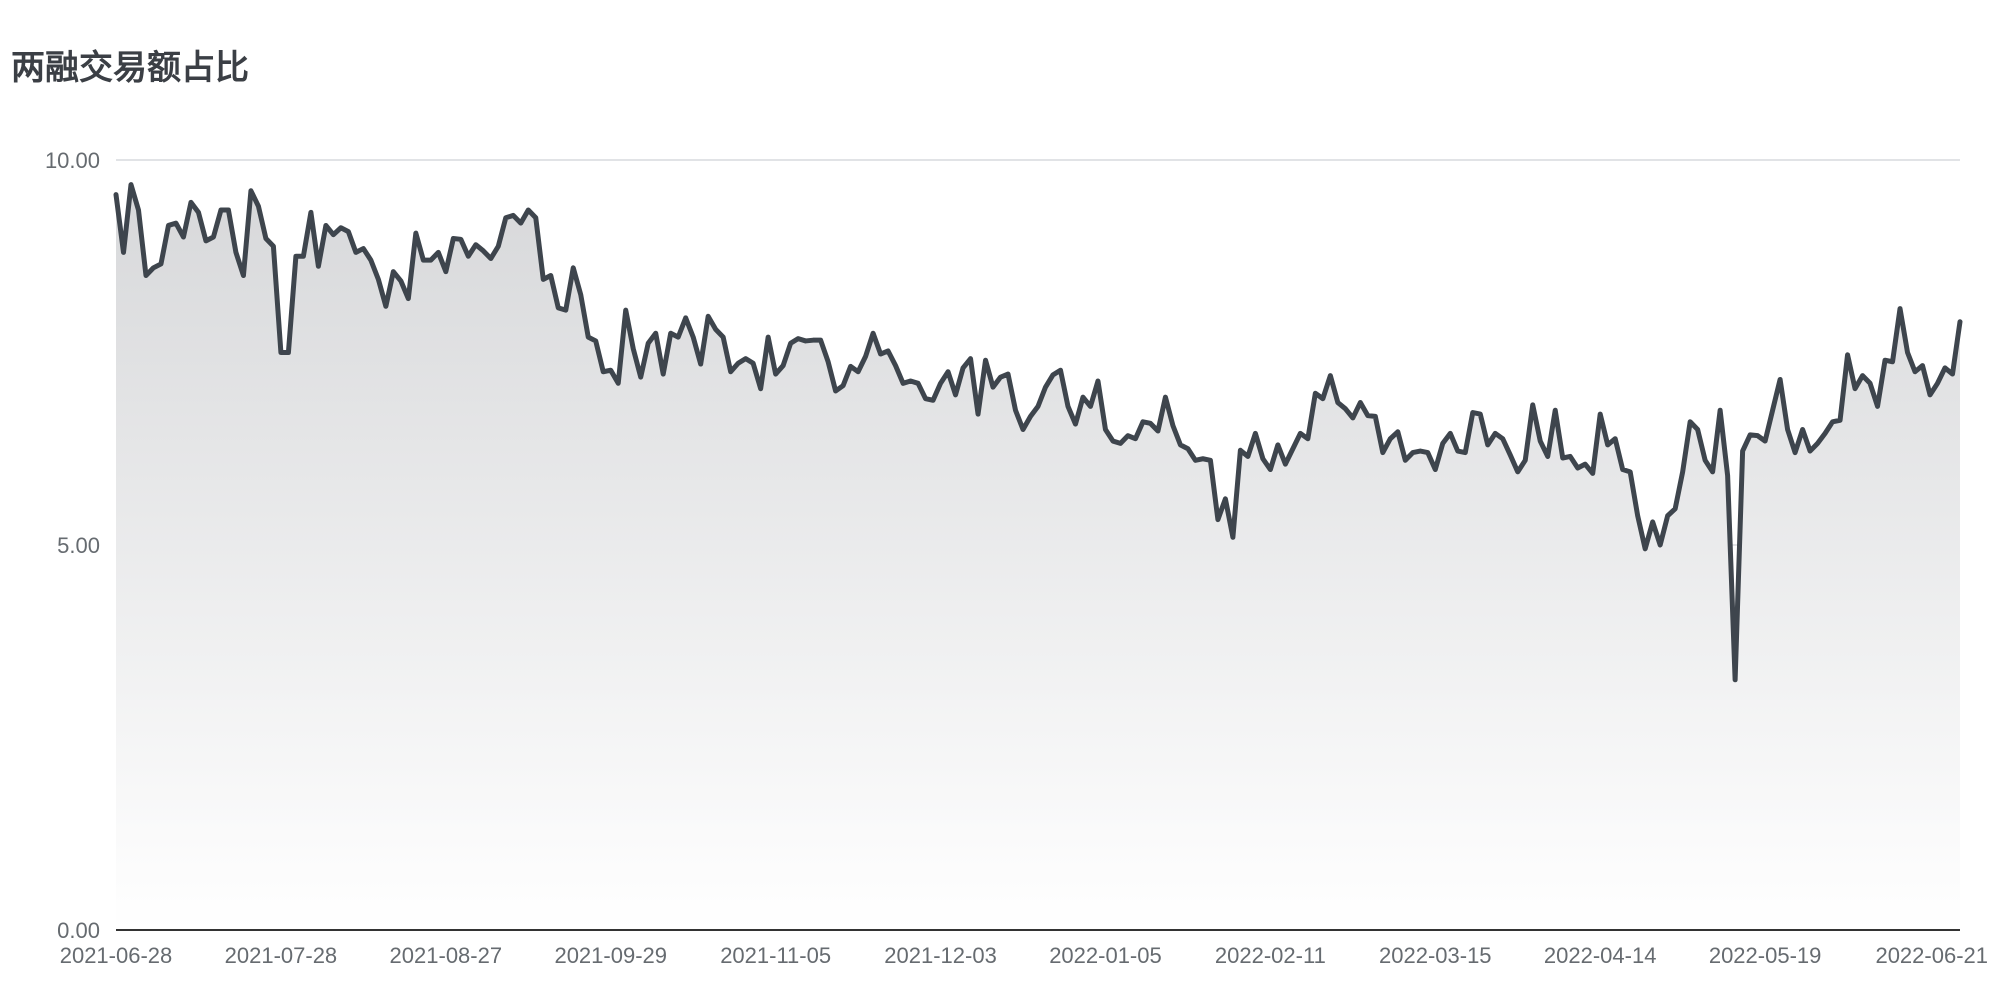  I want to click on x-tick-label: 2022-01-05, so click(1105, 955).